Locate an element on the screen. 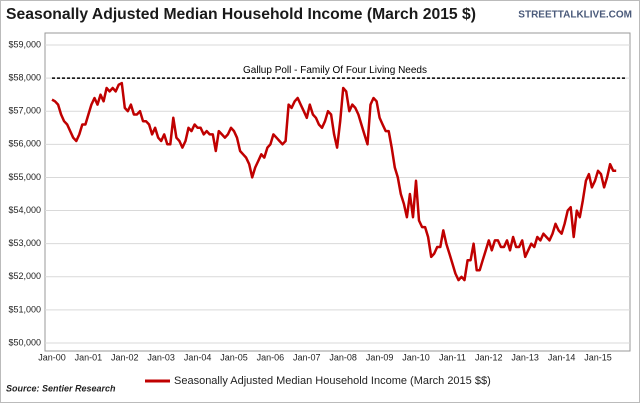  source: Source: Sentier Research is located at coordinates (61, 388).